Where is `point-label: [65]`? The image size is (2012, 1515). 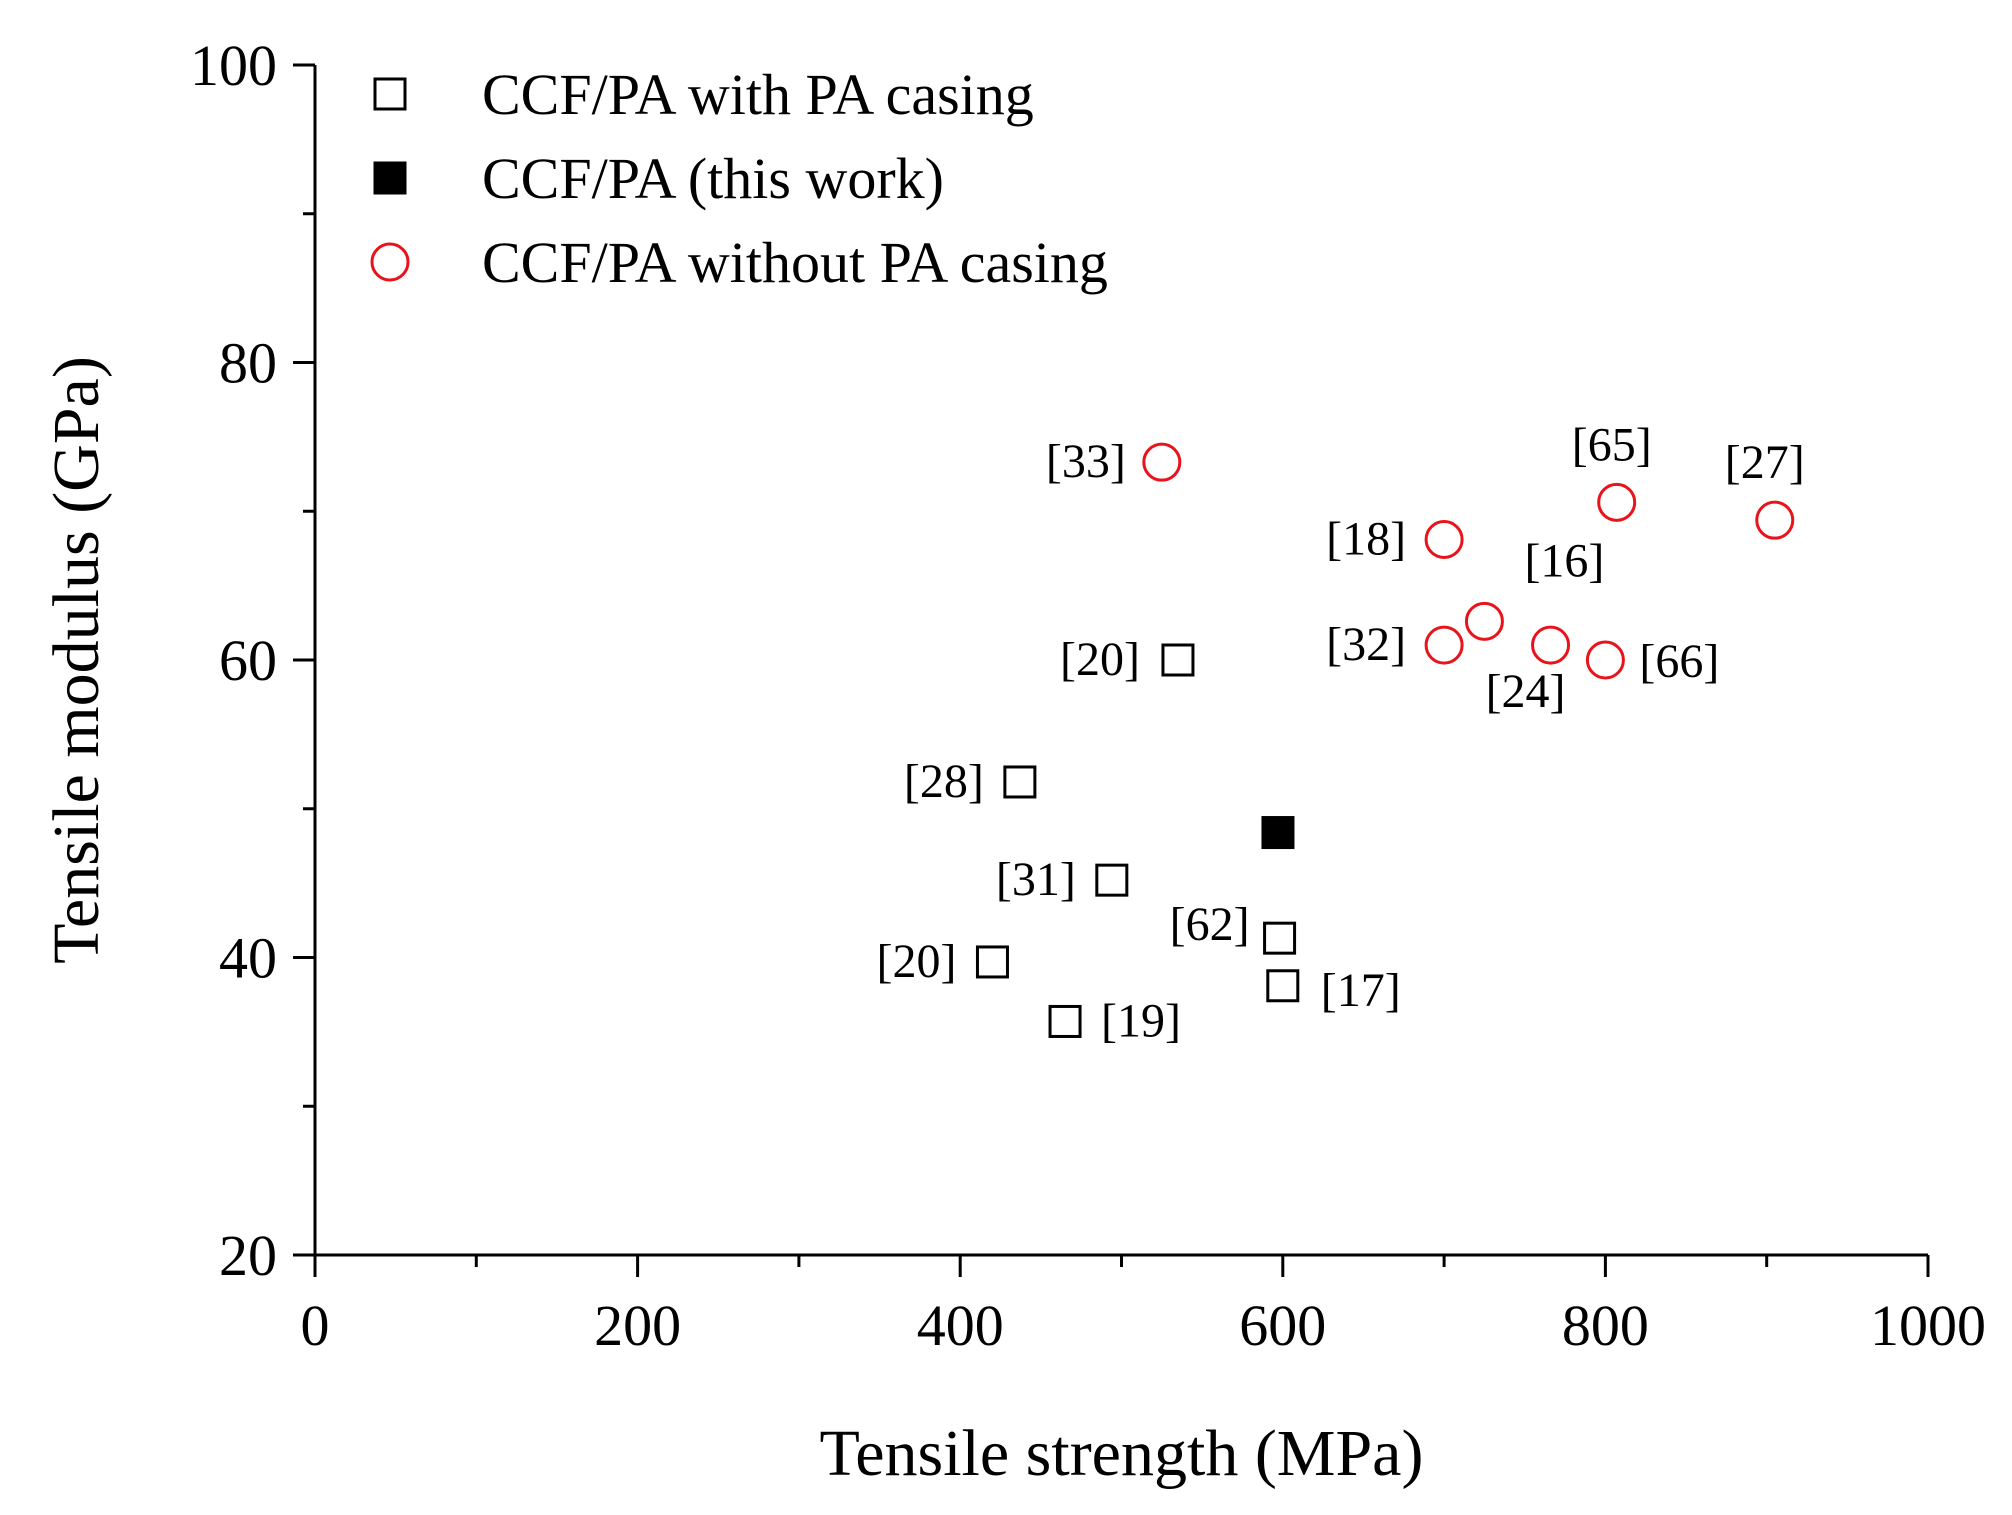 point-label: [65] is located at coordinates (1612, 444).